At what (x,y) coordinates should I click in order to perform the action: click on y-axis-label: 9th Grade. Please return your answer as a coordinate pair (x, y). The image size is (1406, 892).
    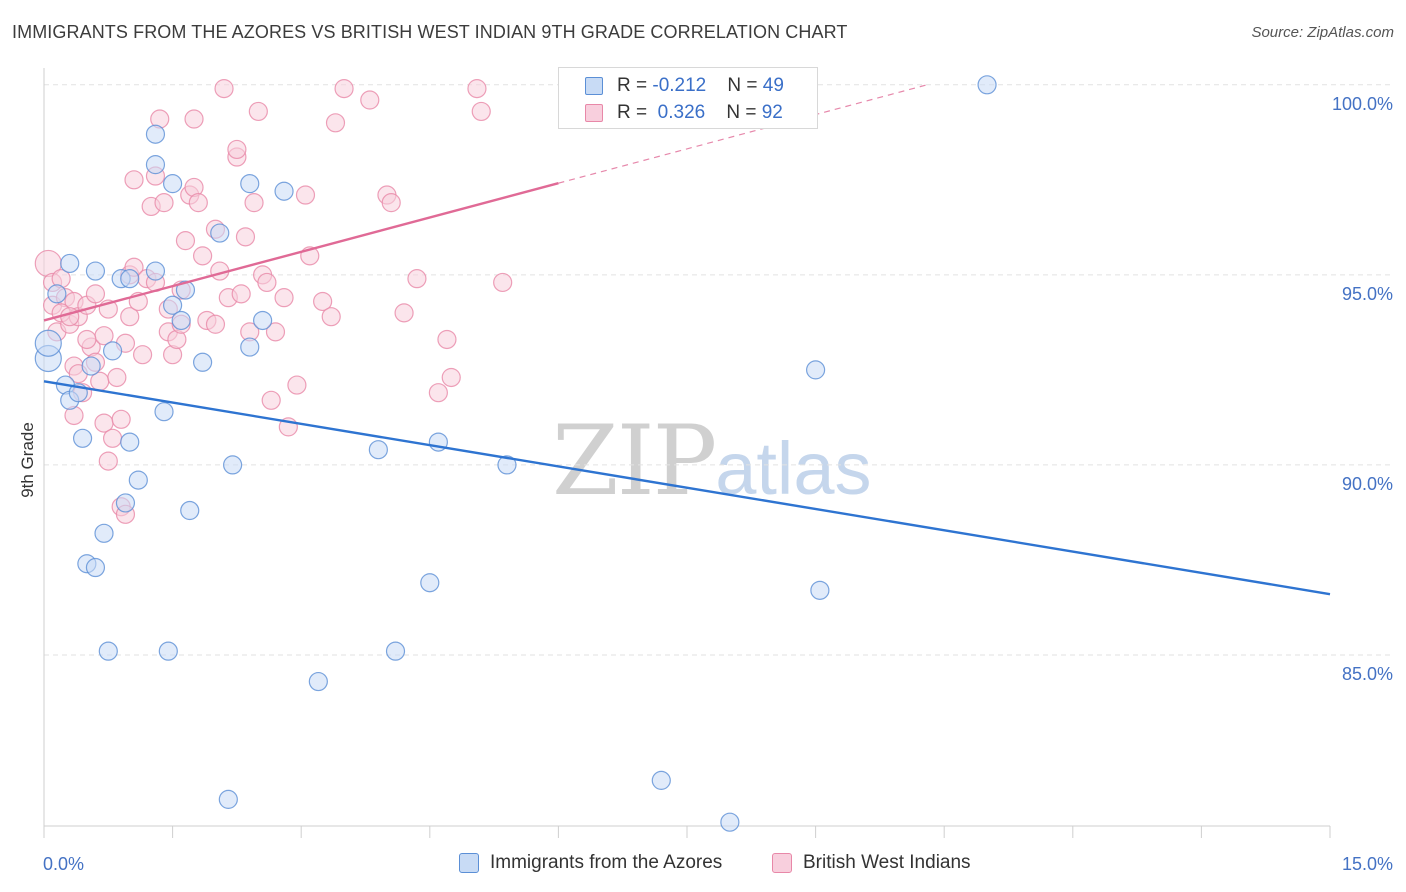
    Looking at the image, I should click on (27, 460).